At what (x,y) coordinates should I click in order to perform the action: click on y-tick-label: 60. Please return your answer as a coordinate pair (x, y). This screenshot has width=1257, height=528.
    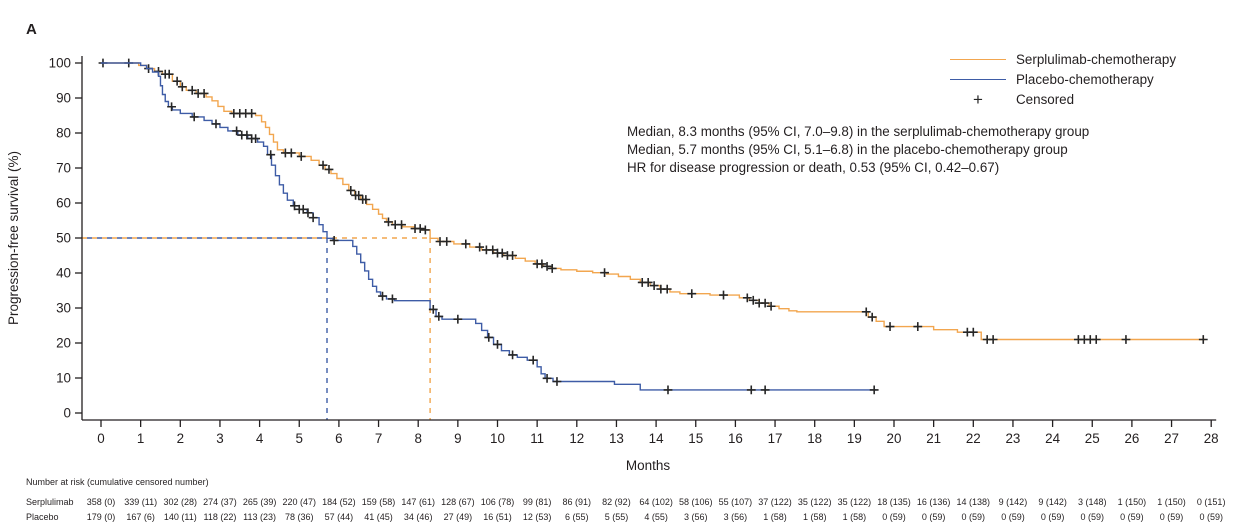
    Looking at the image, I should click on (63, 203).